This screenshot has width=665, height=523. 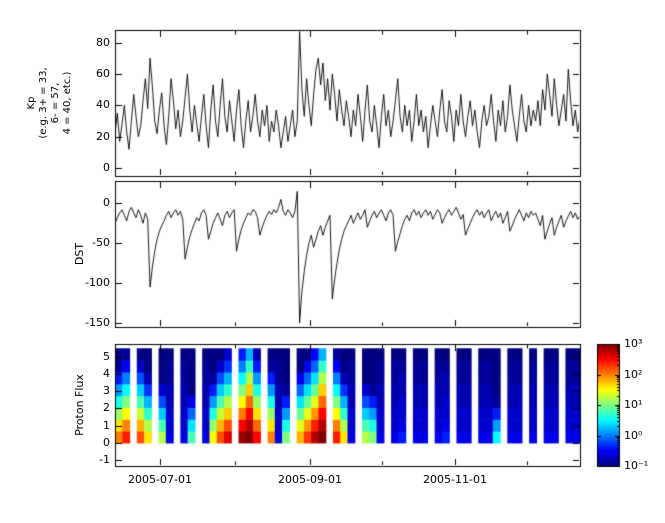 I want to click on flux-ytick-label: 3, so click(x=106, y=390).